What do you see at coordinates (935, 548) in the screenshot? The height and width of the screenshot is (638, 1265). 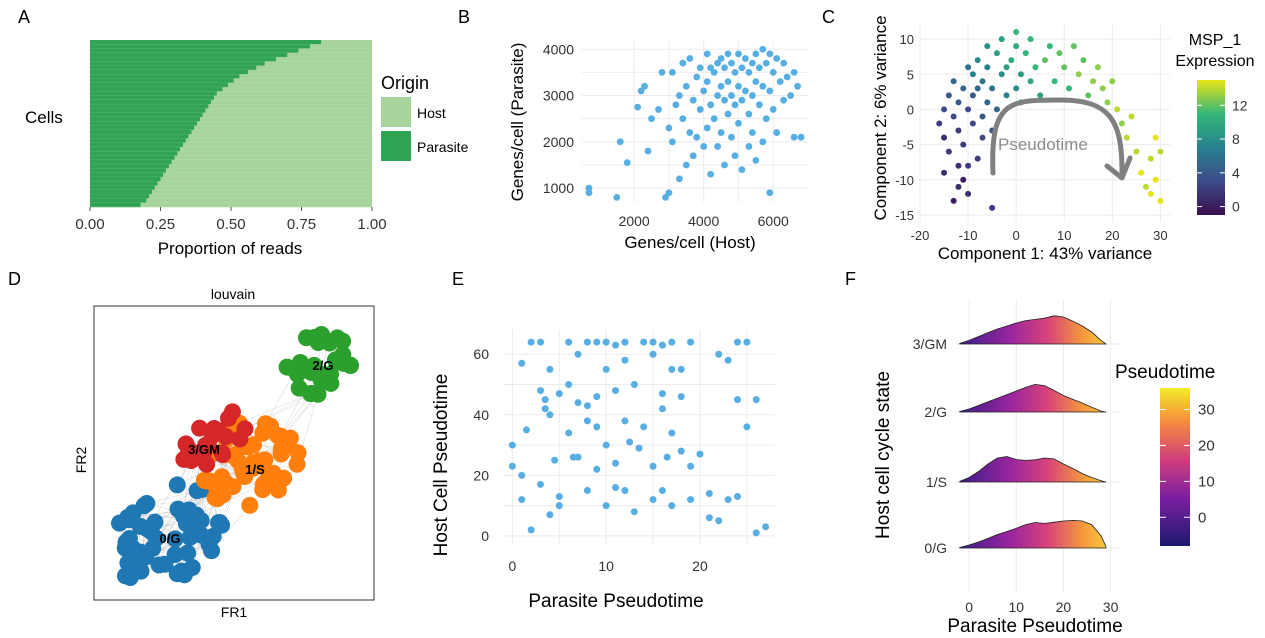 I see `y-tick-label: 0/G` at bounding box center [935, 548].